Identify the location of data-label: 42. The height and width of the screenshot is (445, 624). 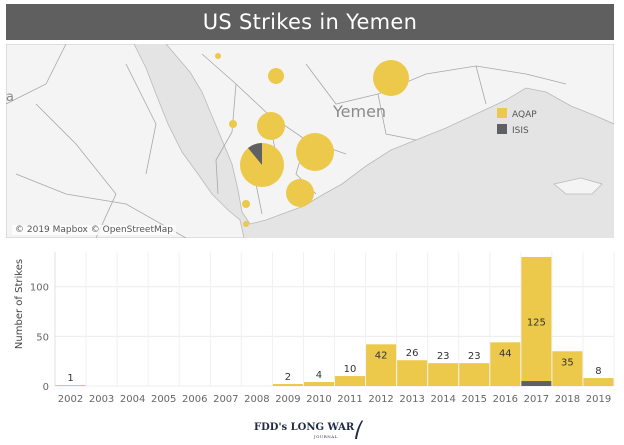
(381, 355).